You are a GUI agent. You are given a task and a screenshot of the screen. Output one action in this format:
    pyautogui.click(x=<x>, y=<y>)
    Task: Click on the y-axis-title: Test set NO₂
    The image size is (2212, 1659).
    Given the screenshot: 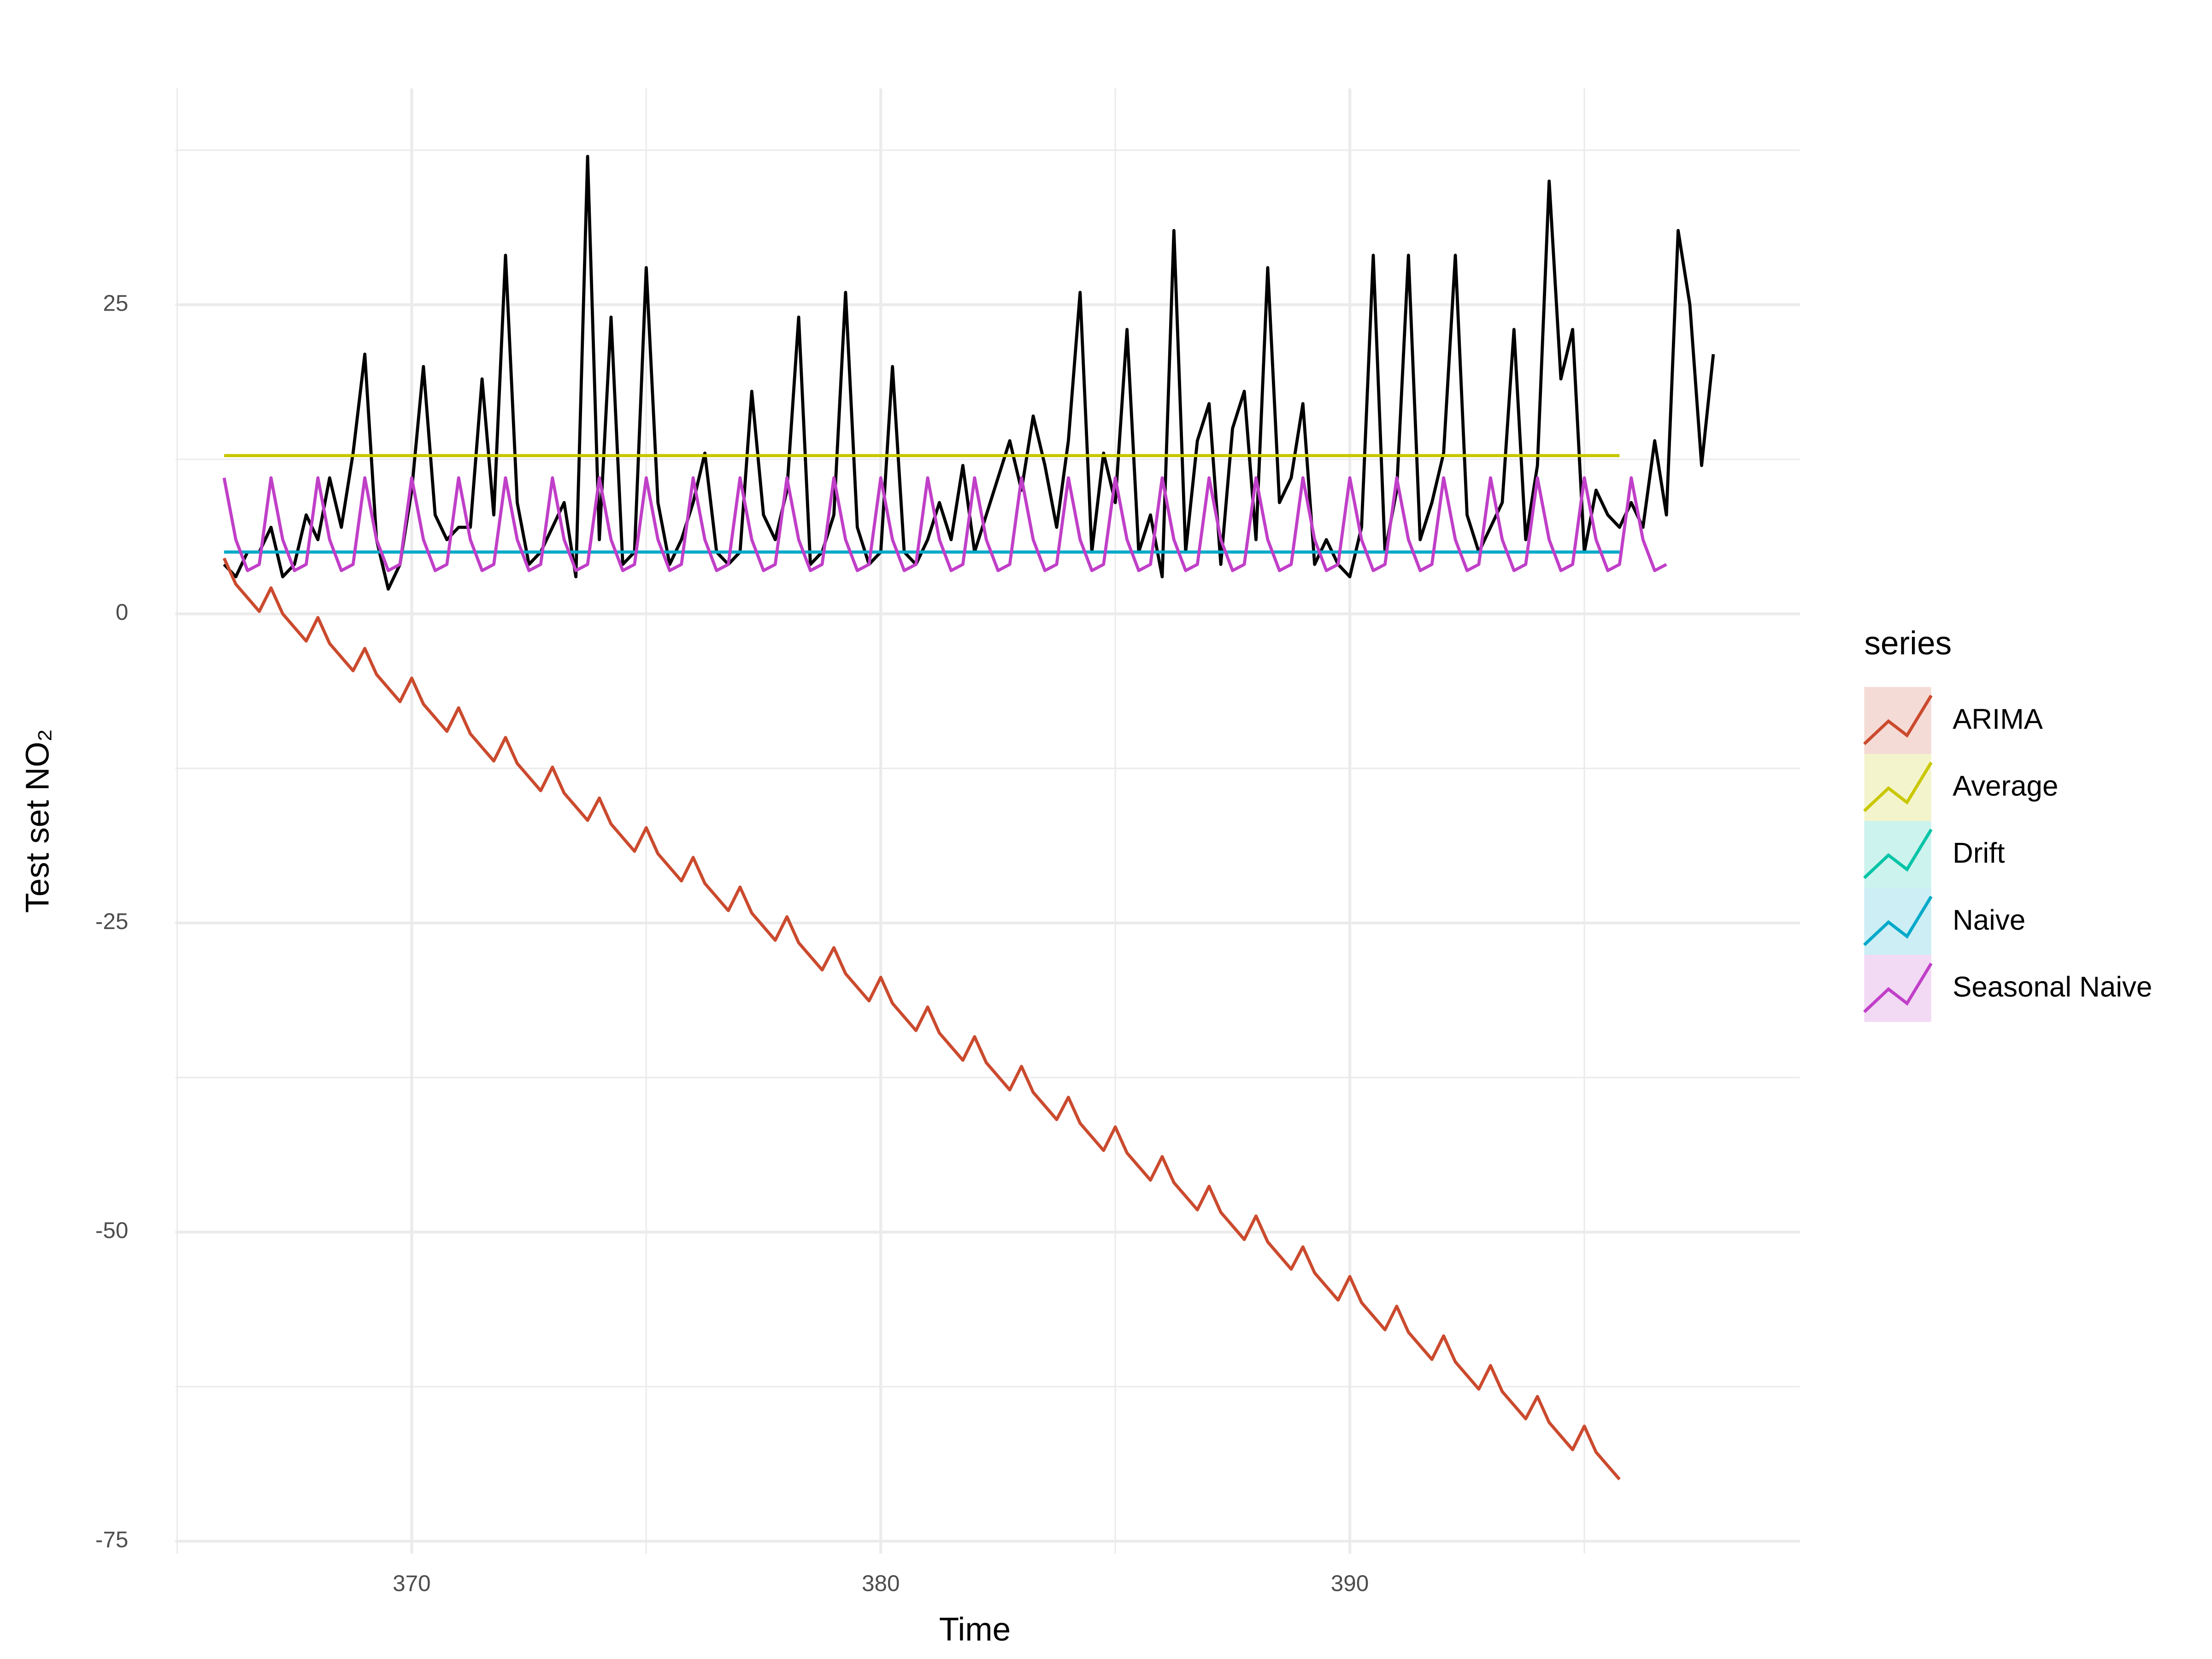 What is the action you would take?
    pyautogui.click(x=37, y=821)
    